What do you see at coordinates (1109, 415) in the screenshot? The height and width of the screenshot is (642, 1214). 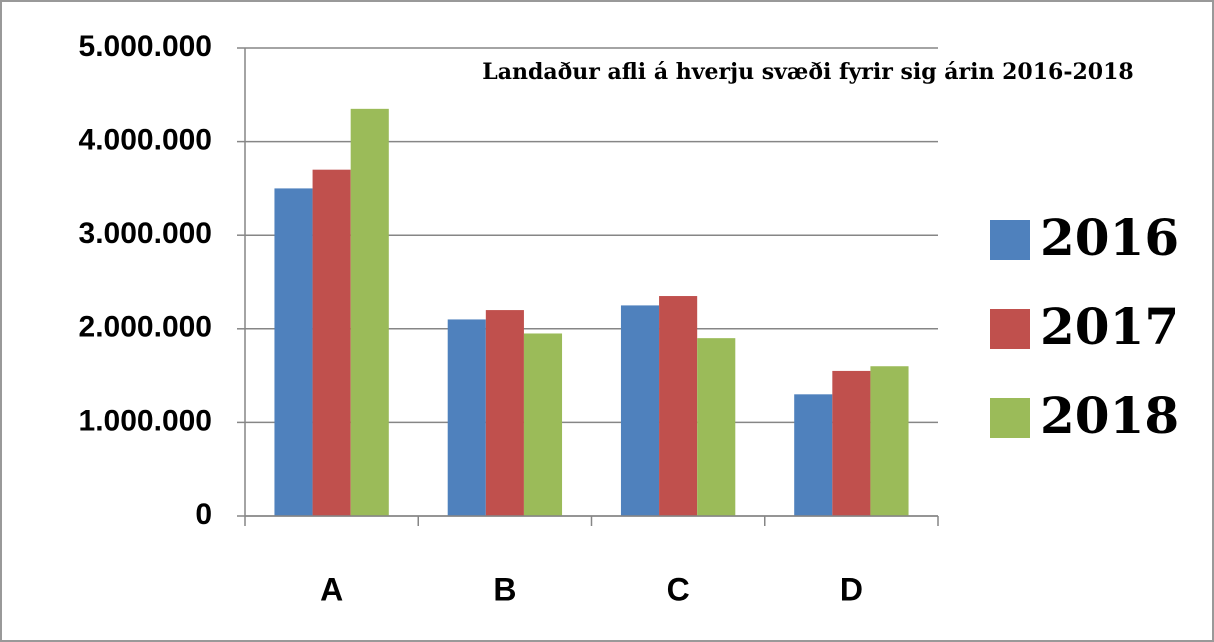 I see `legend-label: 2018` at bounding box center [1109, 415].